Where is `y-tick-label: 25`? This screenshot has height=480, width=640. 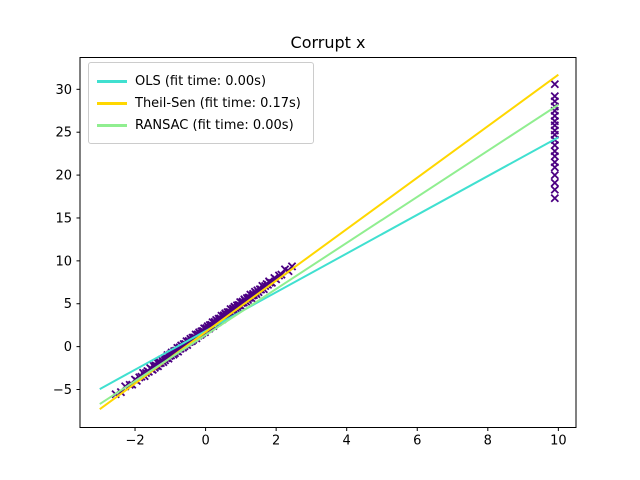
y-tick-label: 25 is located at coordinates (63, 133).